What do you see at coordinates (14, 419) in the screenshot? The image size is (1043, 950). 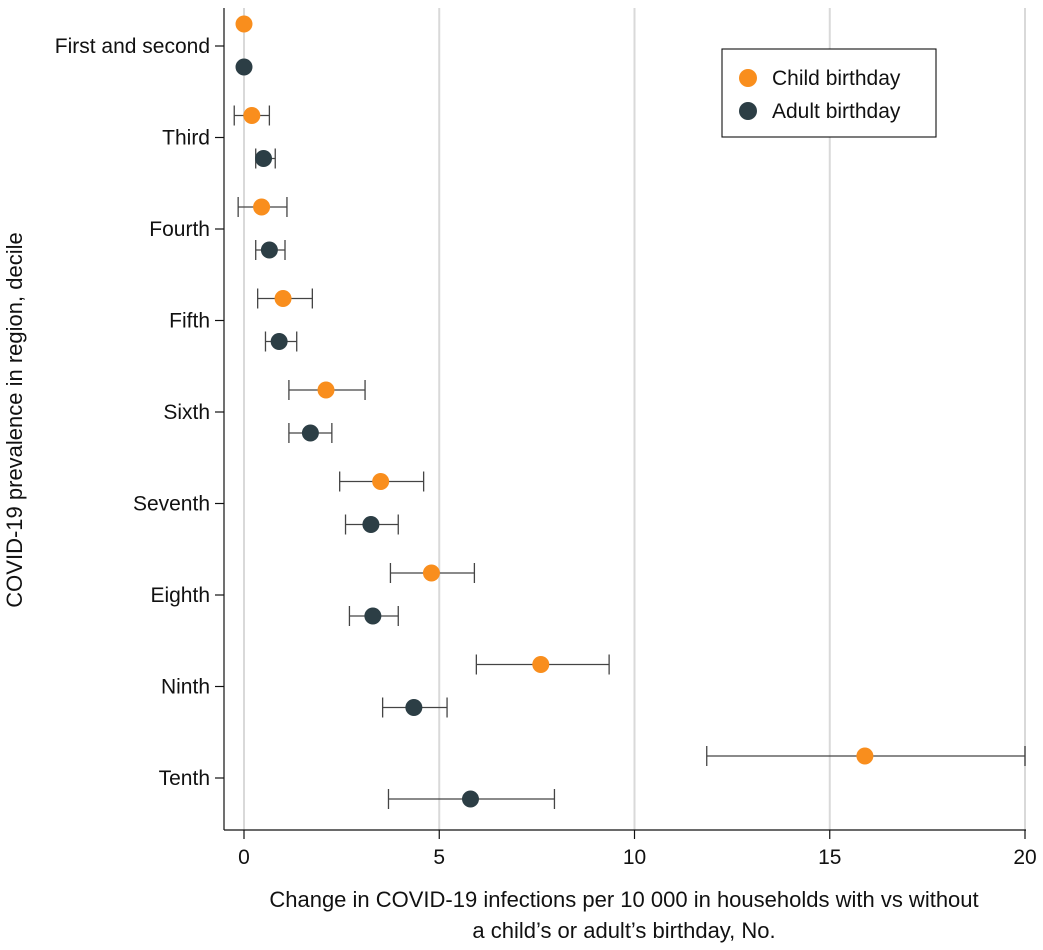 I see `y-axis-title: COVID-19 prevalence in region, decile` at bounding box center [14, 419].